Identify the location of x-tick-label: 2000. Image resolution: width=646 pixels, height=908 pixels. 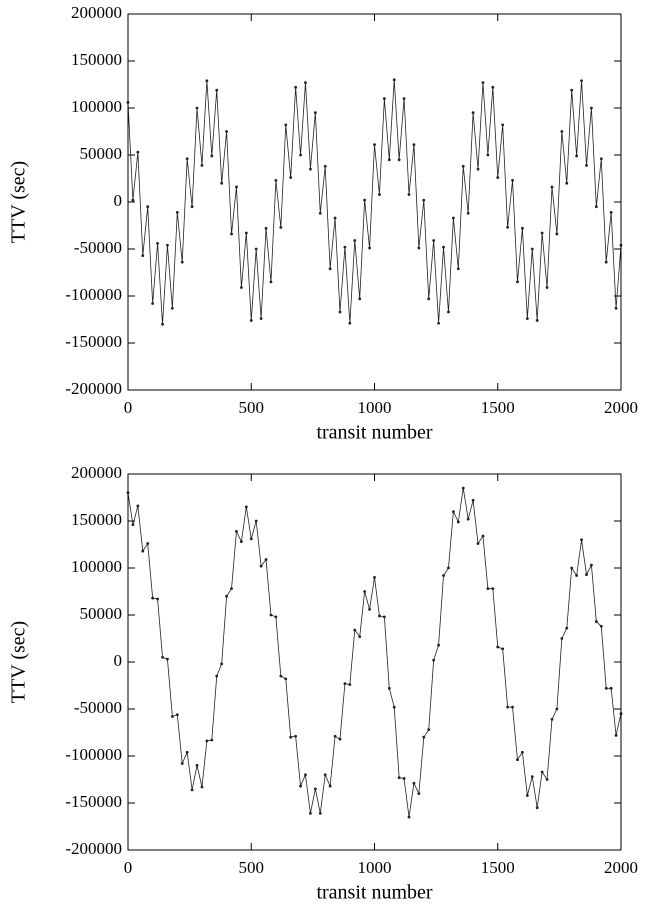
(621, 867).